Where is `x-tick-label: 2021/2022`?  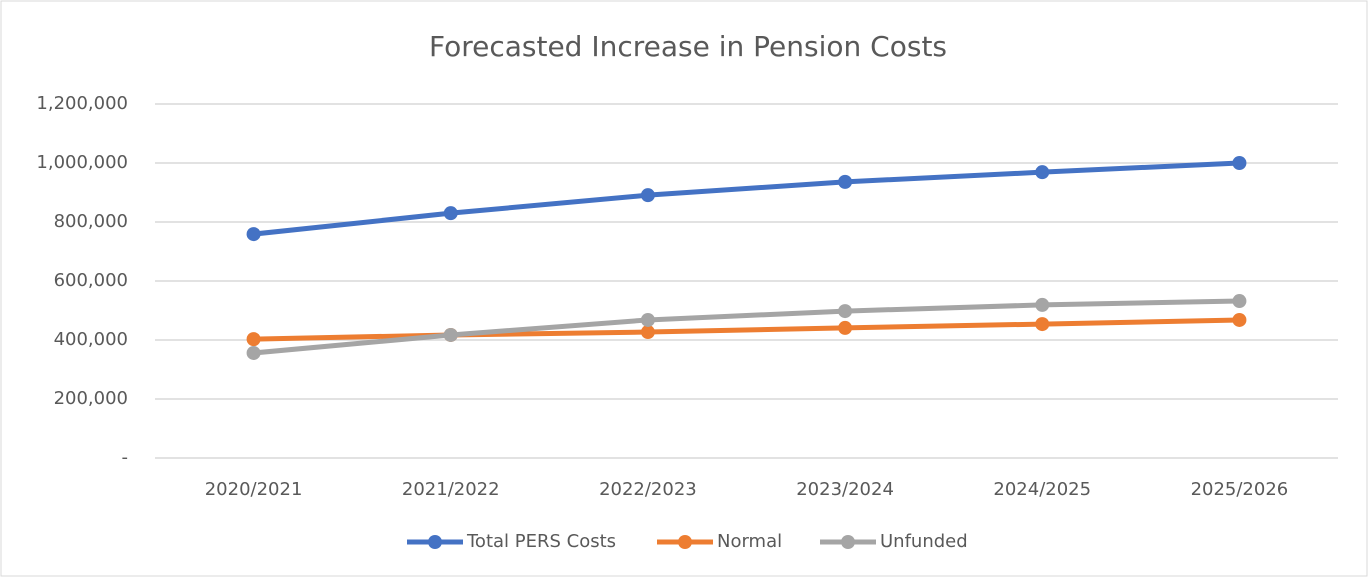 x-tick-label: 2021/2022 is located at coordinates (451, 489).